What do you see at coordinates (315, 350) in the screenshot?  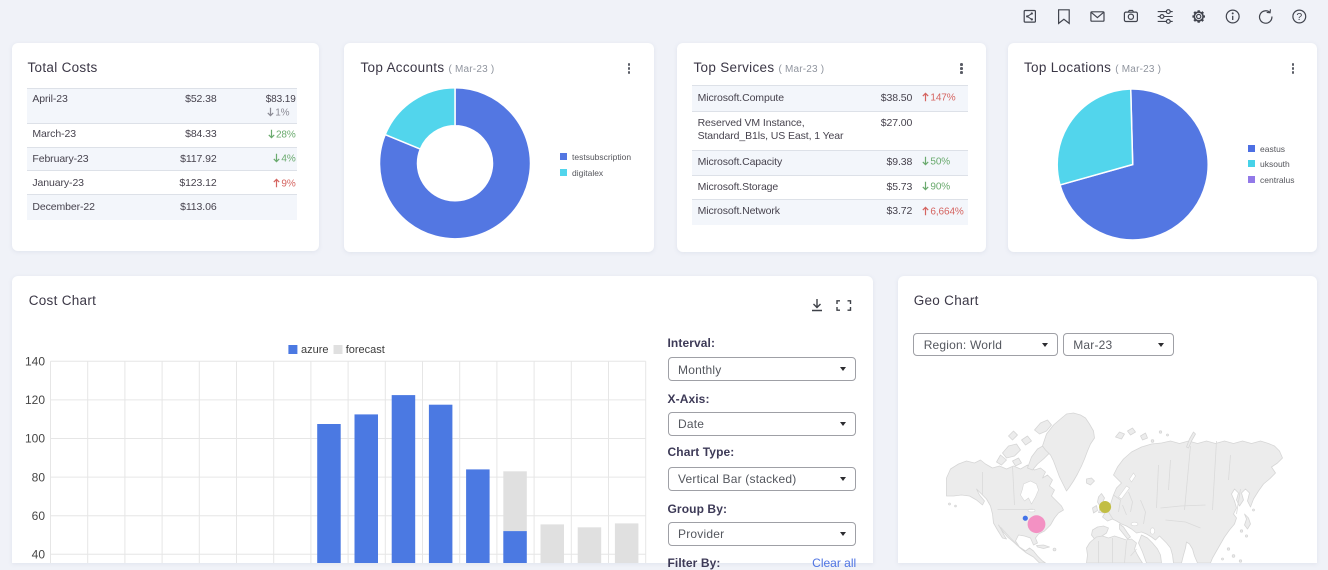 I see `svg-text: azure` at bounding box center [315, 350].